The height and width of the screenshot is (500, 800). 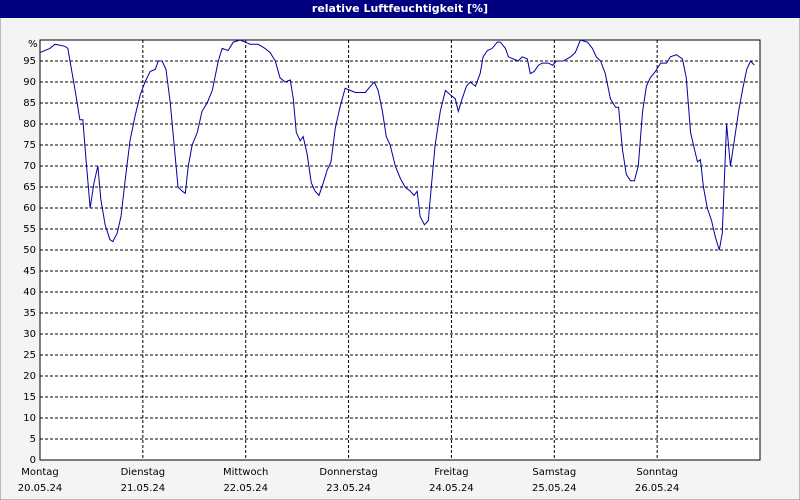 I want to click on x-tick-date: 21.05.24, so click(x=143, y=488).